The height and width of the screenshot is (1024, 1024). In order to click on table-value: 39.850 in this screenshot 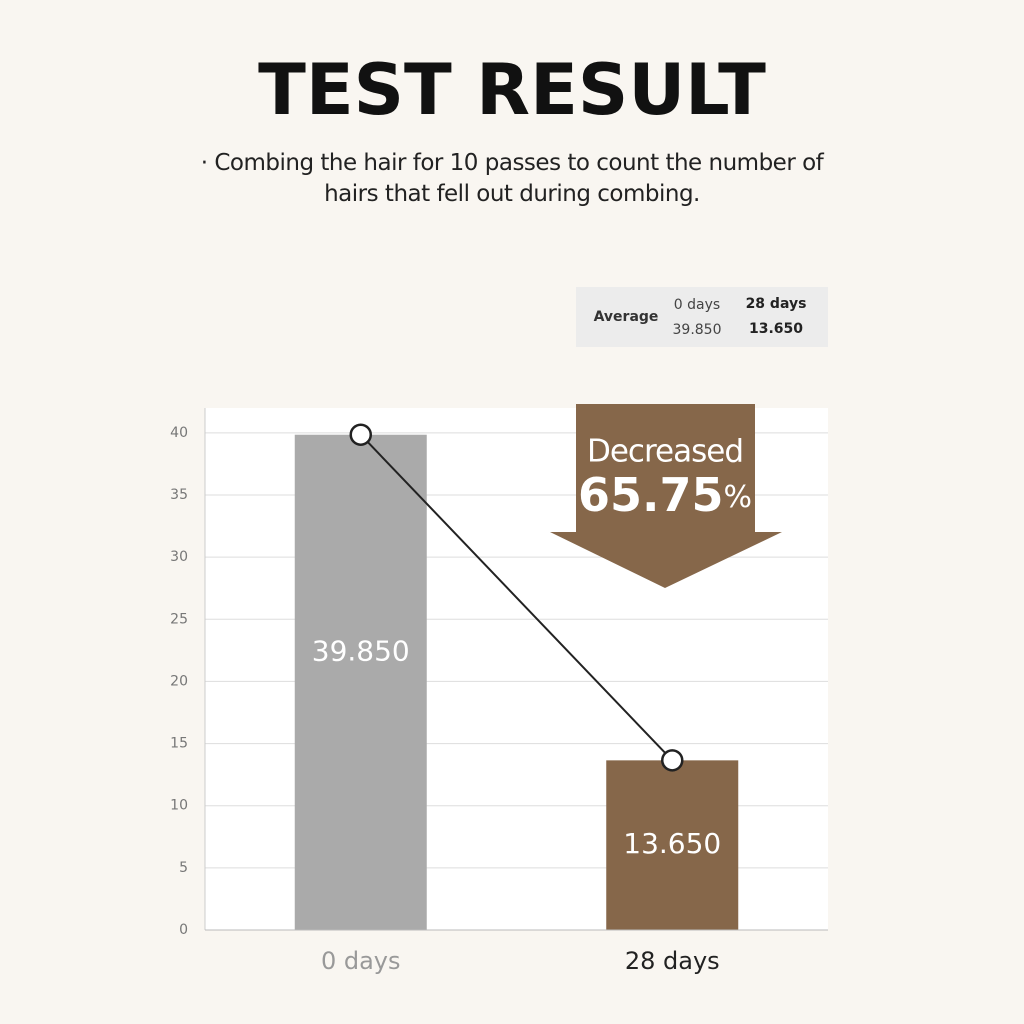, I will do `click(697, 330)`.